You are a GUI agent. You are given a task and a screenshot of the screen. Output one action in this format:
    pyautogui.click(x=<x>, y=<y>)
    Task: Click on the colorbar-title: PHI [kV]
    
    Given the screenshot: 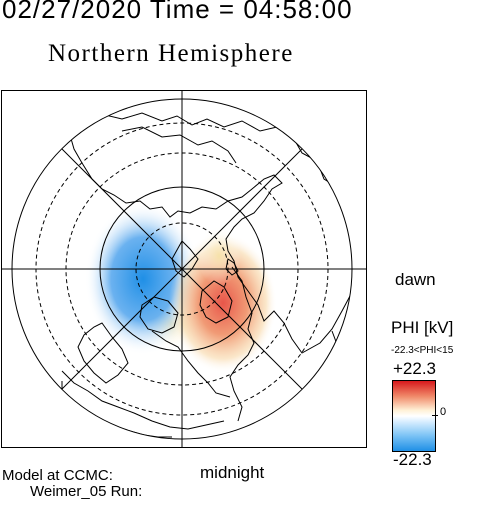 What is the action you would take?
    pyautogui.click(x=422, y=327)
    